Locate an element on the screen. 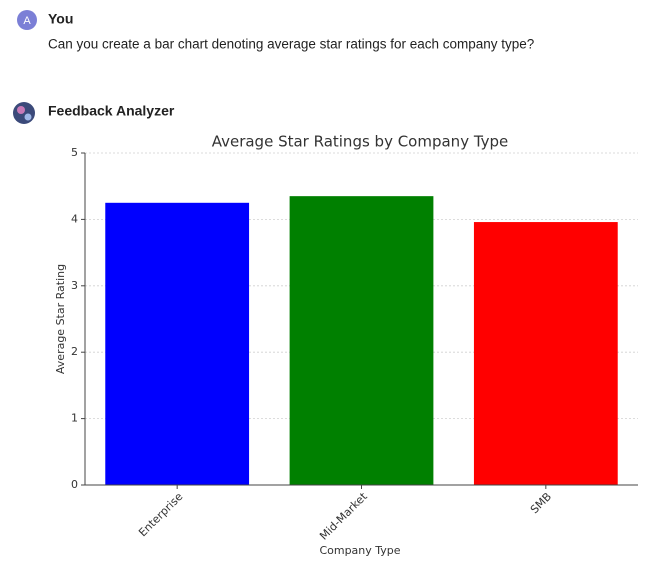  chart-title: Average Star Ratings by Company Type is located at coordinates (360, 142).